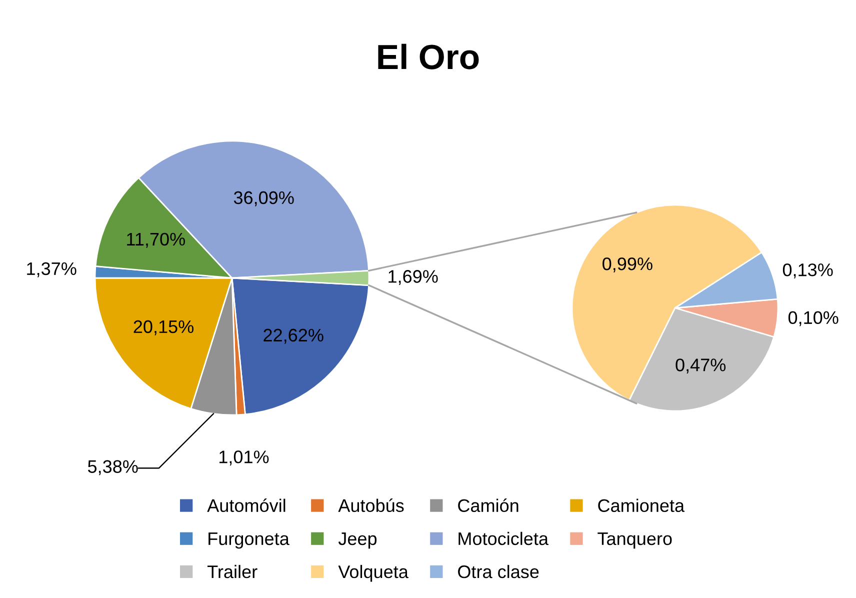 The width and height of the screenshot is (856, 598). Describe the element at coordinates (641, 505) in the screenshot. I see `legend-label: Camioneta` at that location.